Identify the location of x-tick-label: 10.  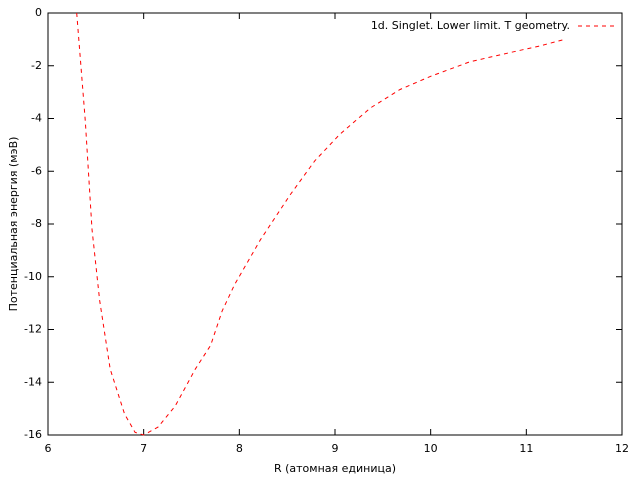
(431, 448).